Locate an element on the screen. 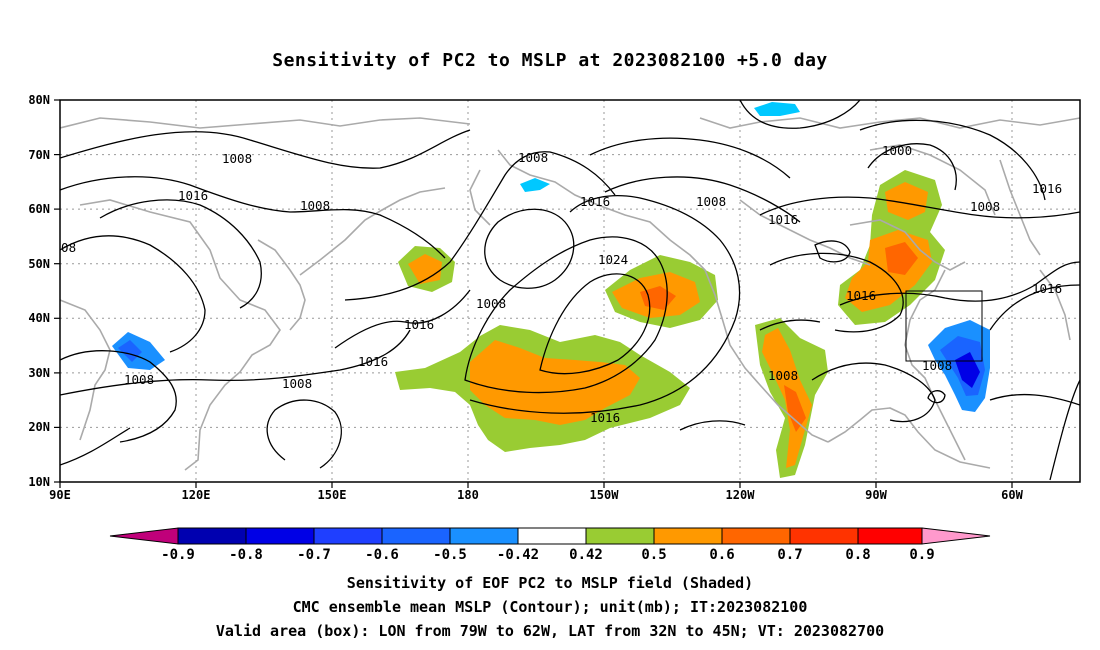 The height and width of the screenshot is (650, 1100). contour-label: 1024 is located at coordinates (613, 259).